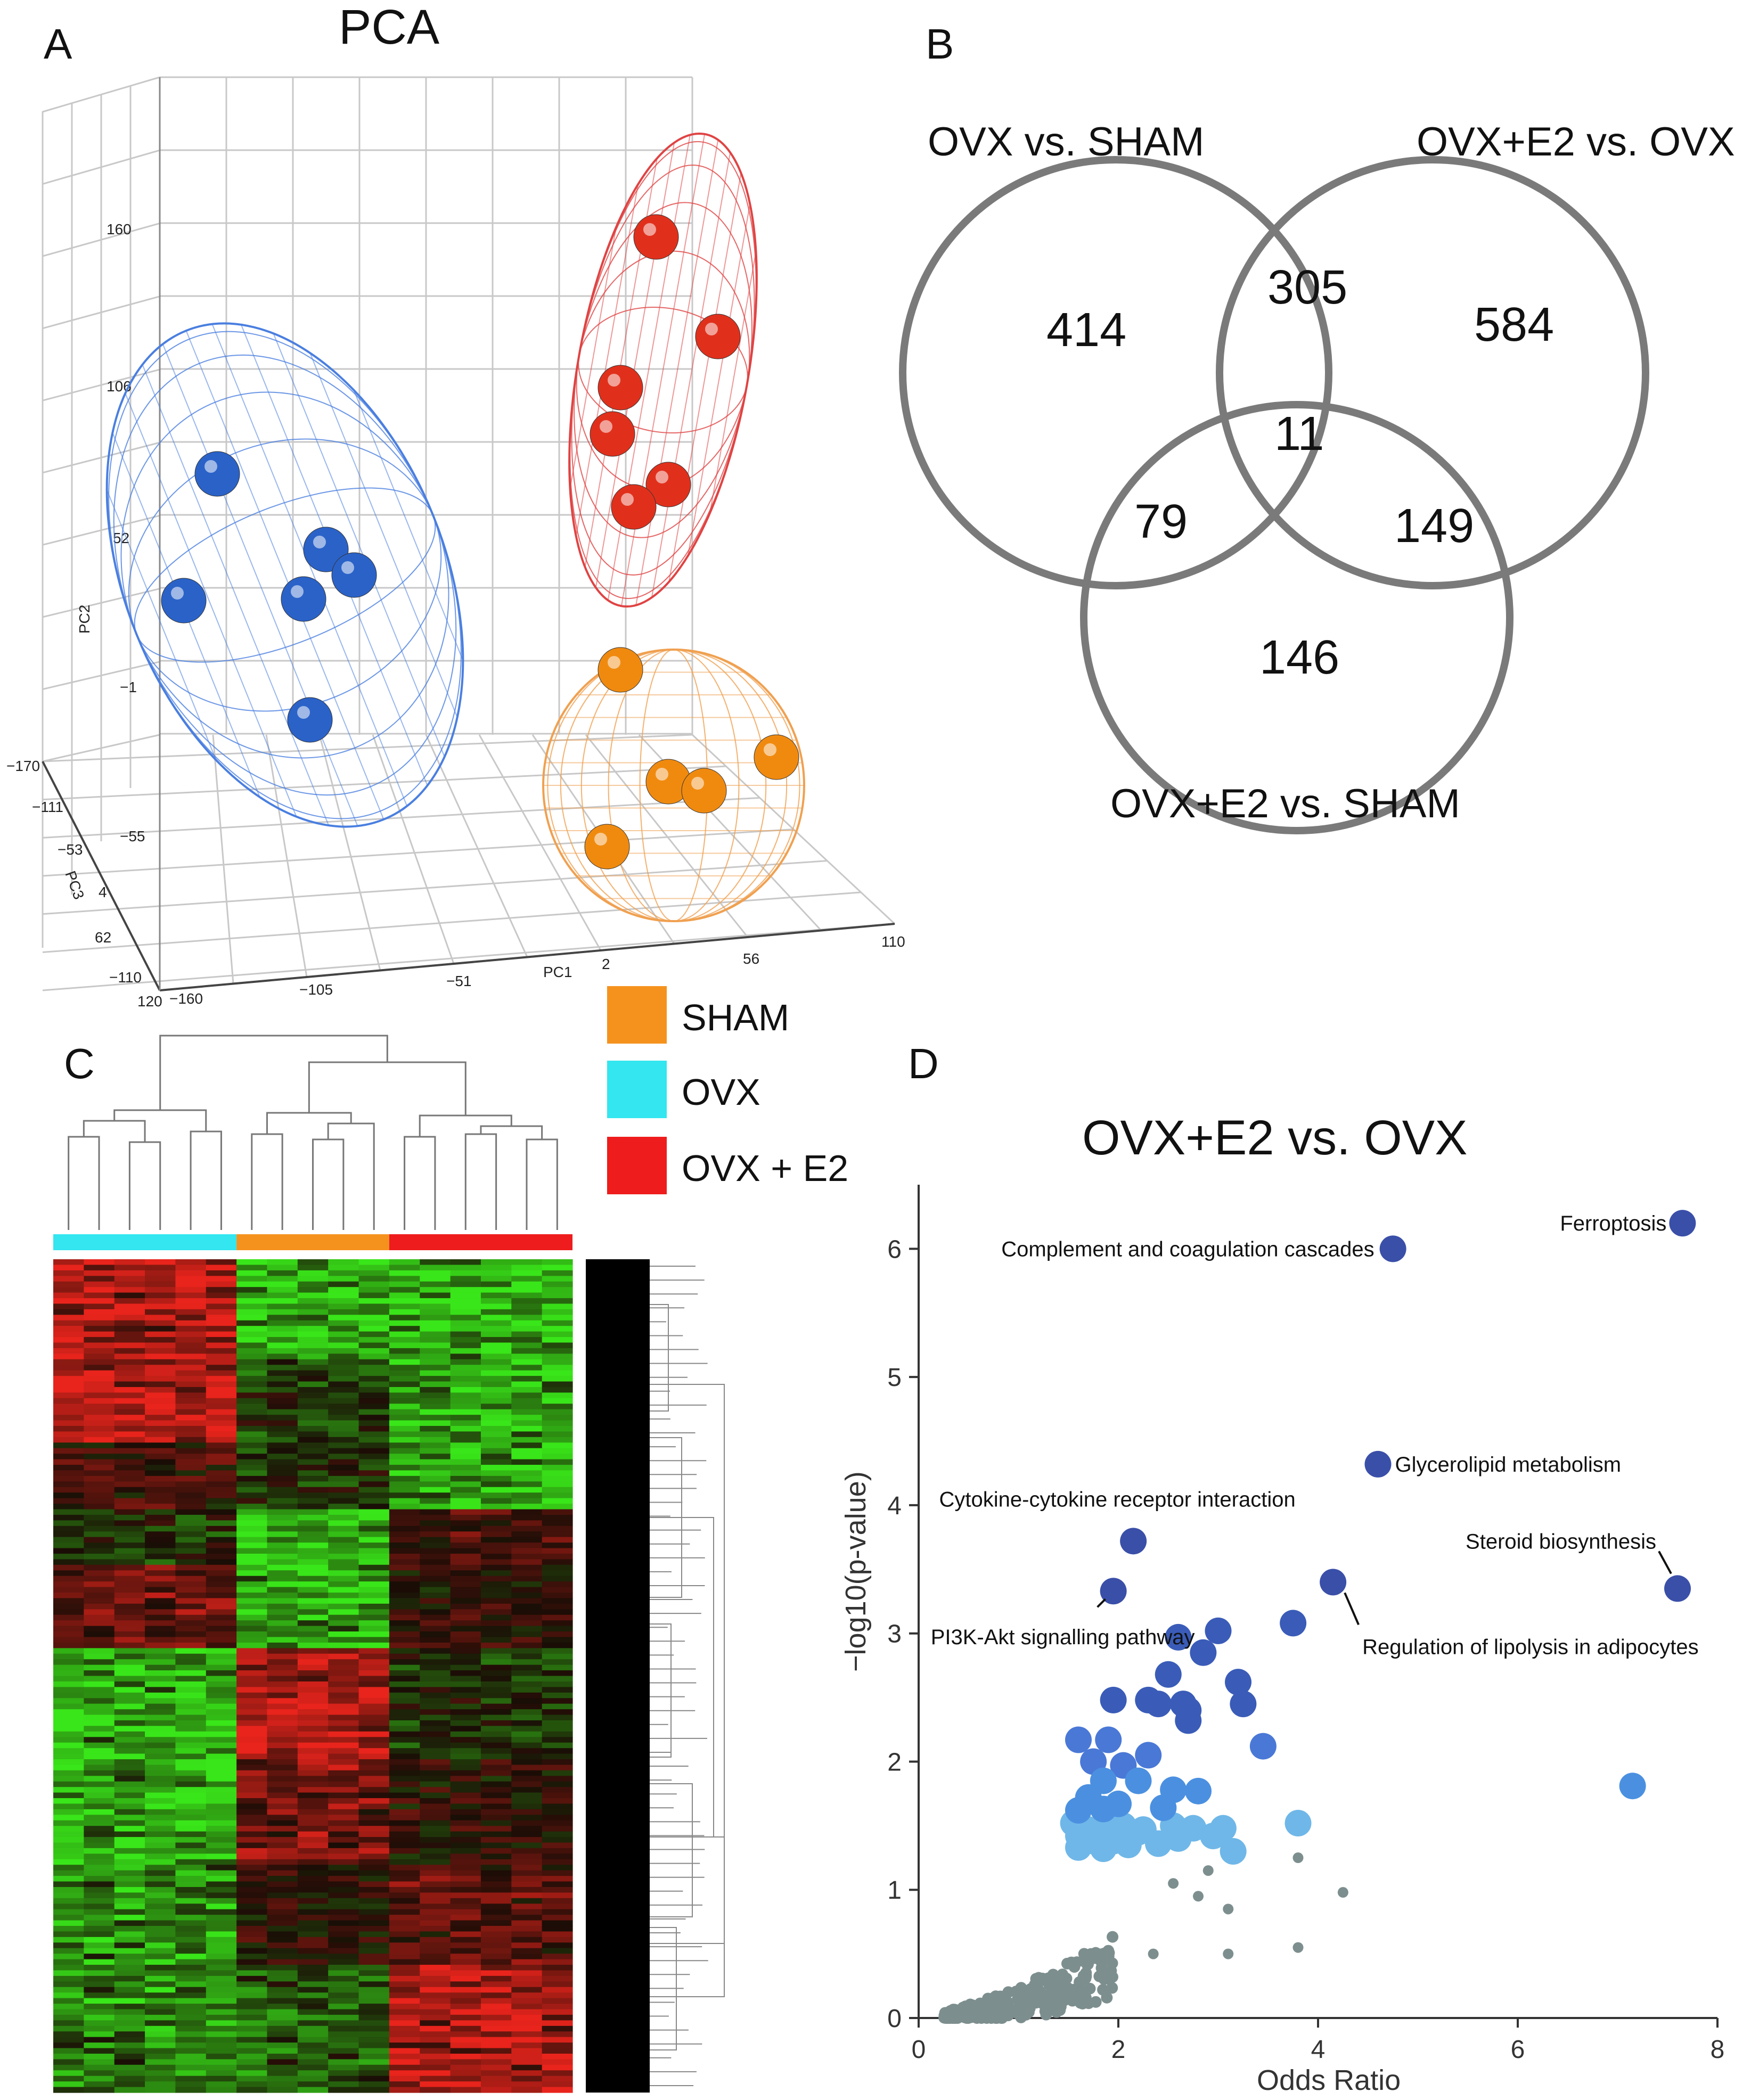 The width and height of the screenshot is (1759, 2100). Describe the element at coordinates (895, 2019) in the screenshot. I see `y-tick-label: 0` at that location.